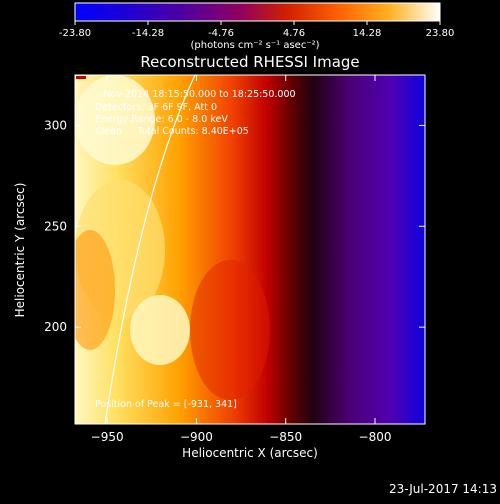 This screenshot has height=504, width=500. I want to click on y-axis-label: Heliocentric Y (arcsec), so click(20, 250).